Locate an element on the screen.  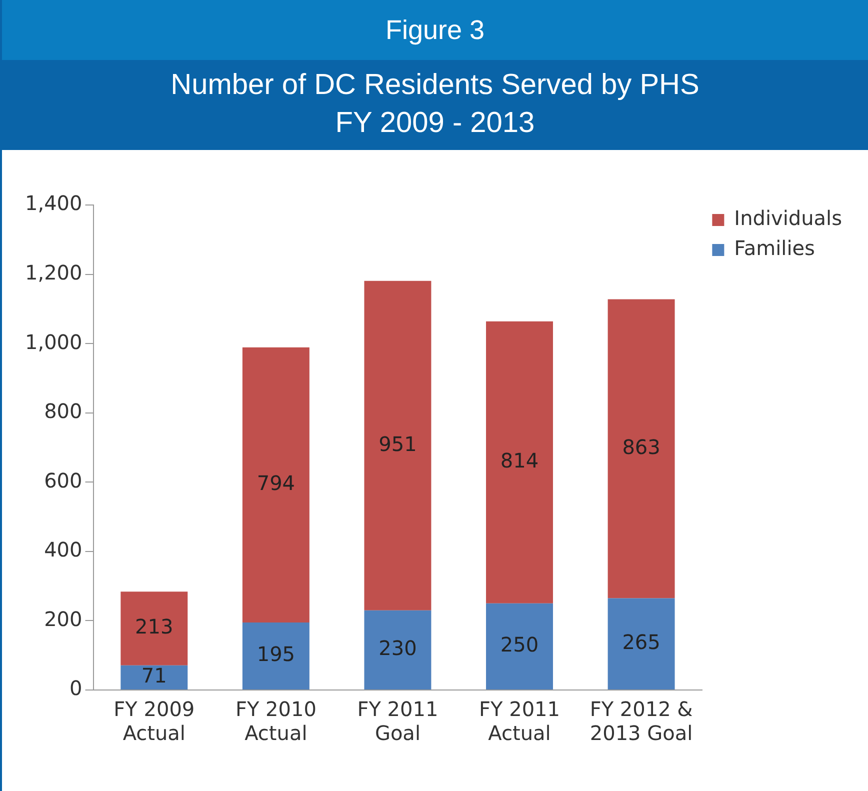
y-tick-label: 1,400 is located at coordinates (53, 203).